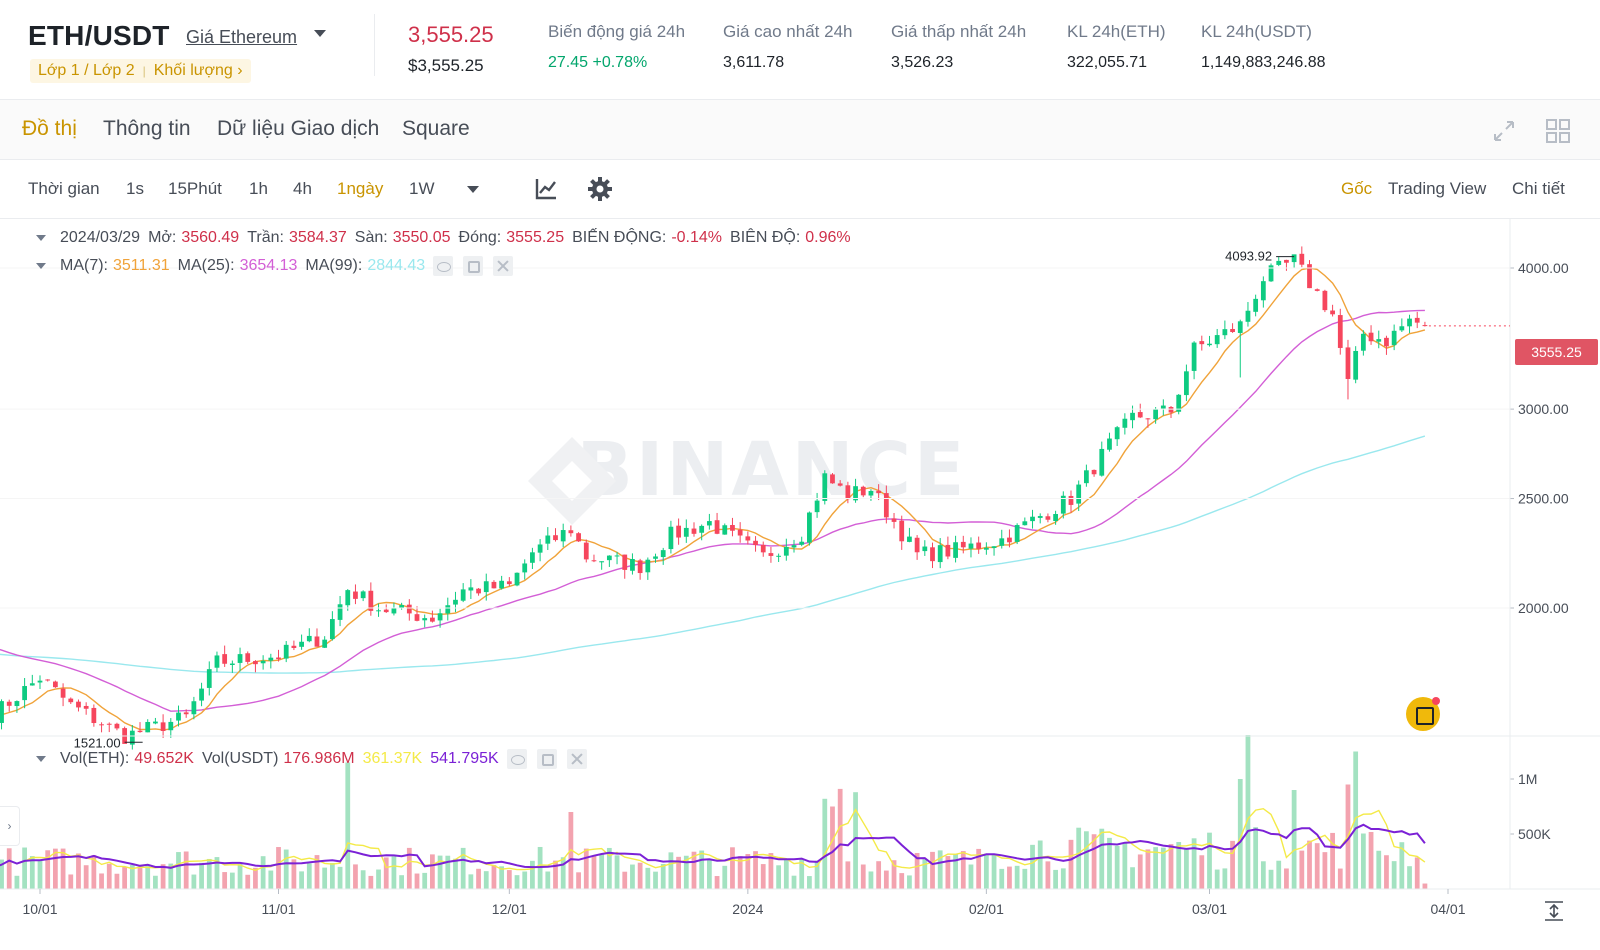 This screenshot has width=1600, height=950. What do you see at coordinates (422, 188) in the screenshot?
I see `interval-1w: 1W` at bounding box center [422, 188].